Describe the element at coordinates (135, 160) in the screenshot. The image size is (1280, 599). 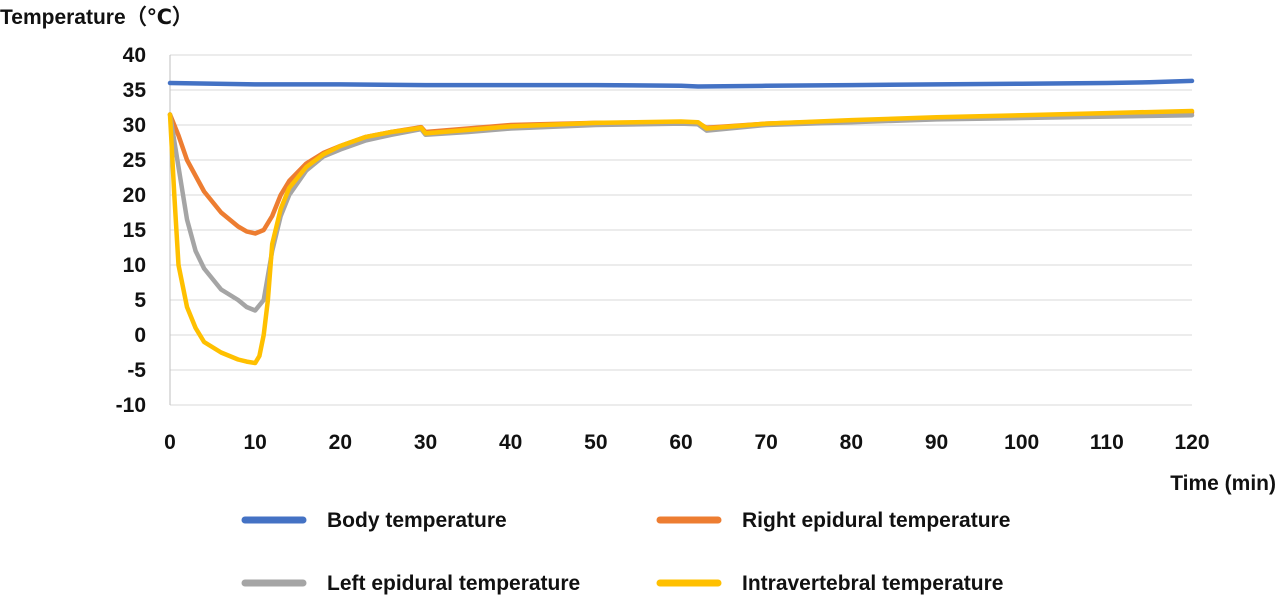
I see `y-tick-label: 25` at that location.